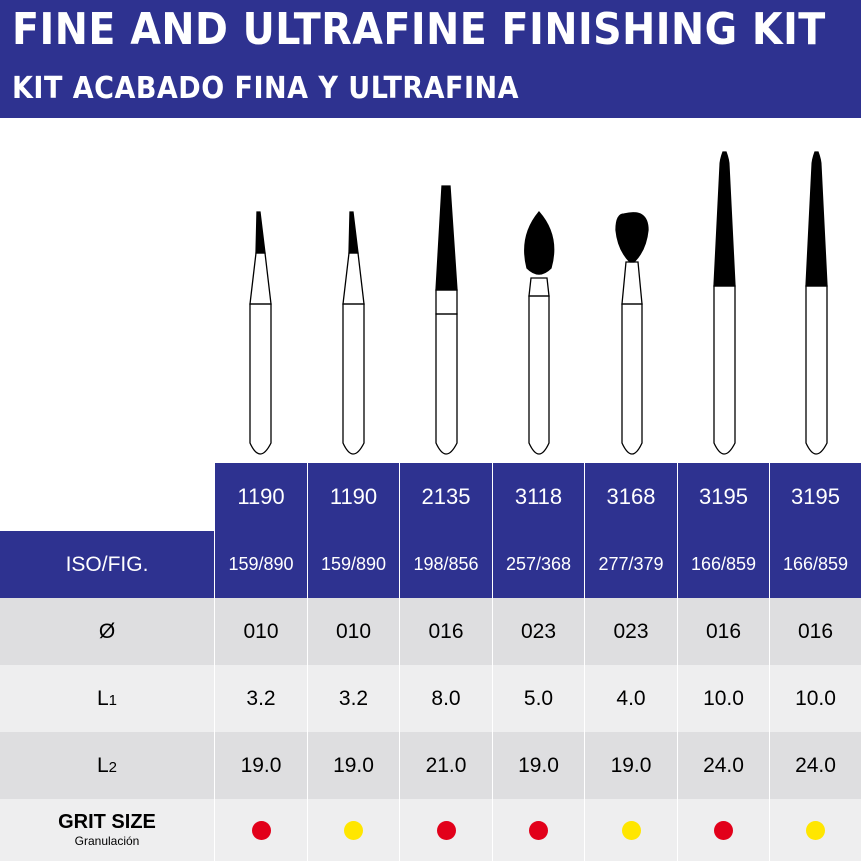 This screenshot has height=861, width=861. What do you see at coordinates (538, 698) in the screenshot?
I see `l1-cell: 5.0` at bounding box center [538, 698].